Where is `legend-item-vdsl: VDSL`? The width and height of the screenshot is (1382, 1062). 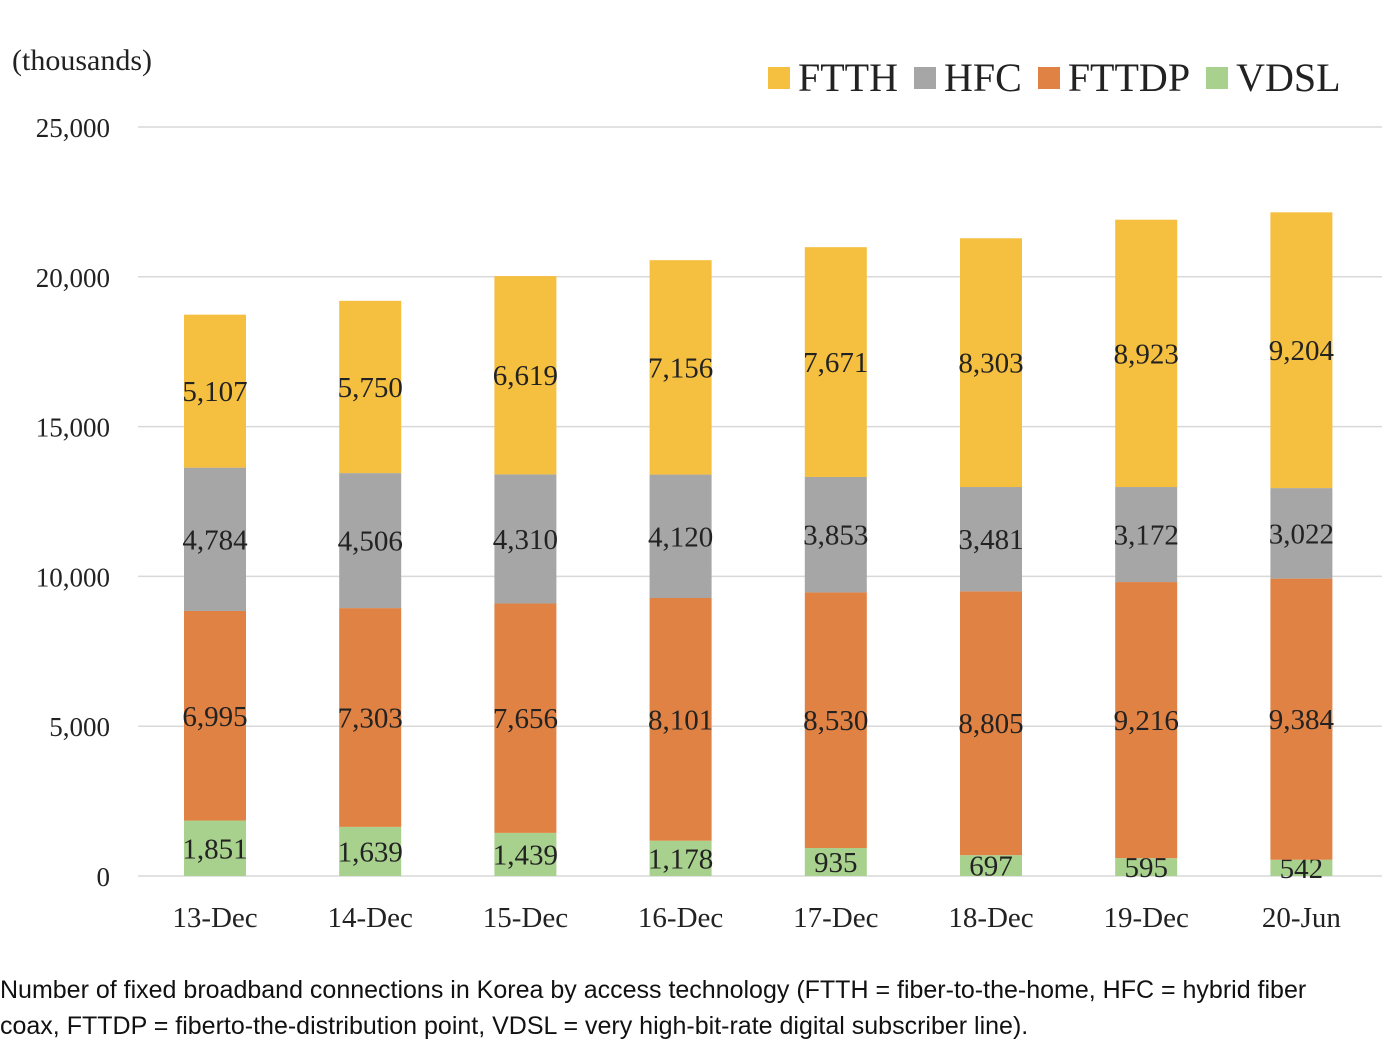 legend-item-vdsl: VDSL is located at coordinates (1273, 77).